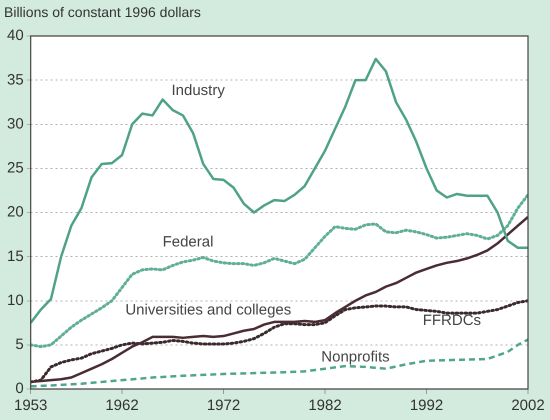  Describe the element at coordinates (15, 168) in the screenshot. I see `y-tick-label: 25` at that location.